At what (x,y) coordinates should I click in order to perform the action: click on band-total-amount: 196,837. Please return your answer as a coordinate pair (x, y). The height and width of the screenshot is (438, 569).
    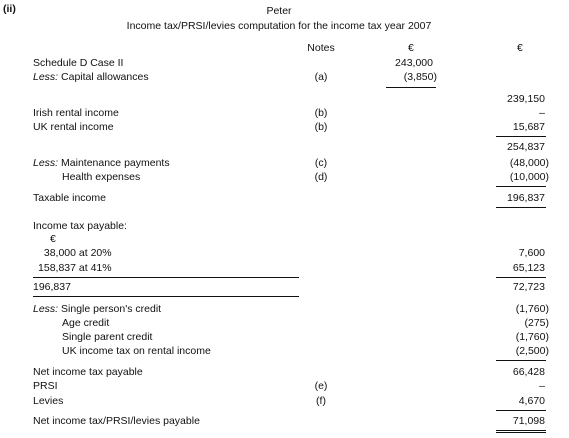
    Looking at the image, I should click on (52, 287).